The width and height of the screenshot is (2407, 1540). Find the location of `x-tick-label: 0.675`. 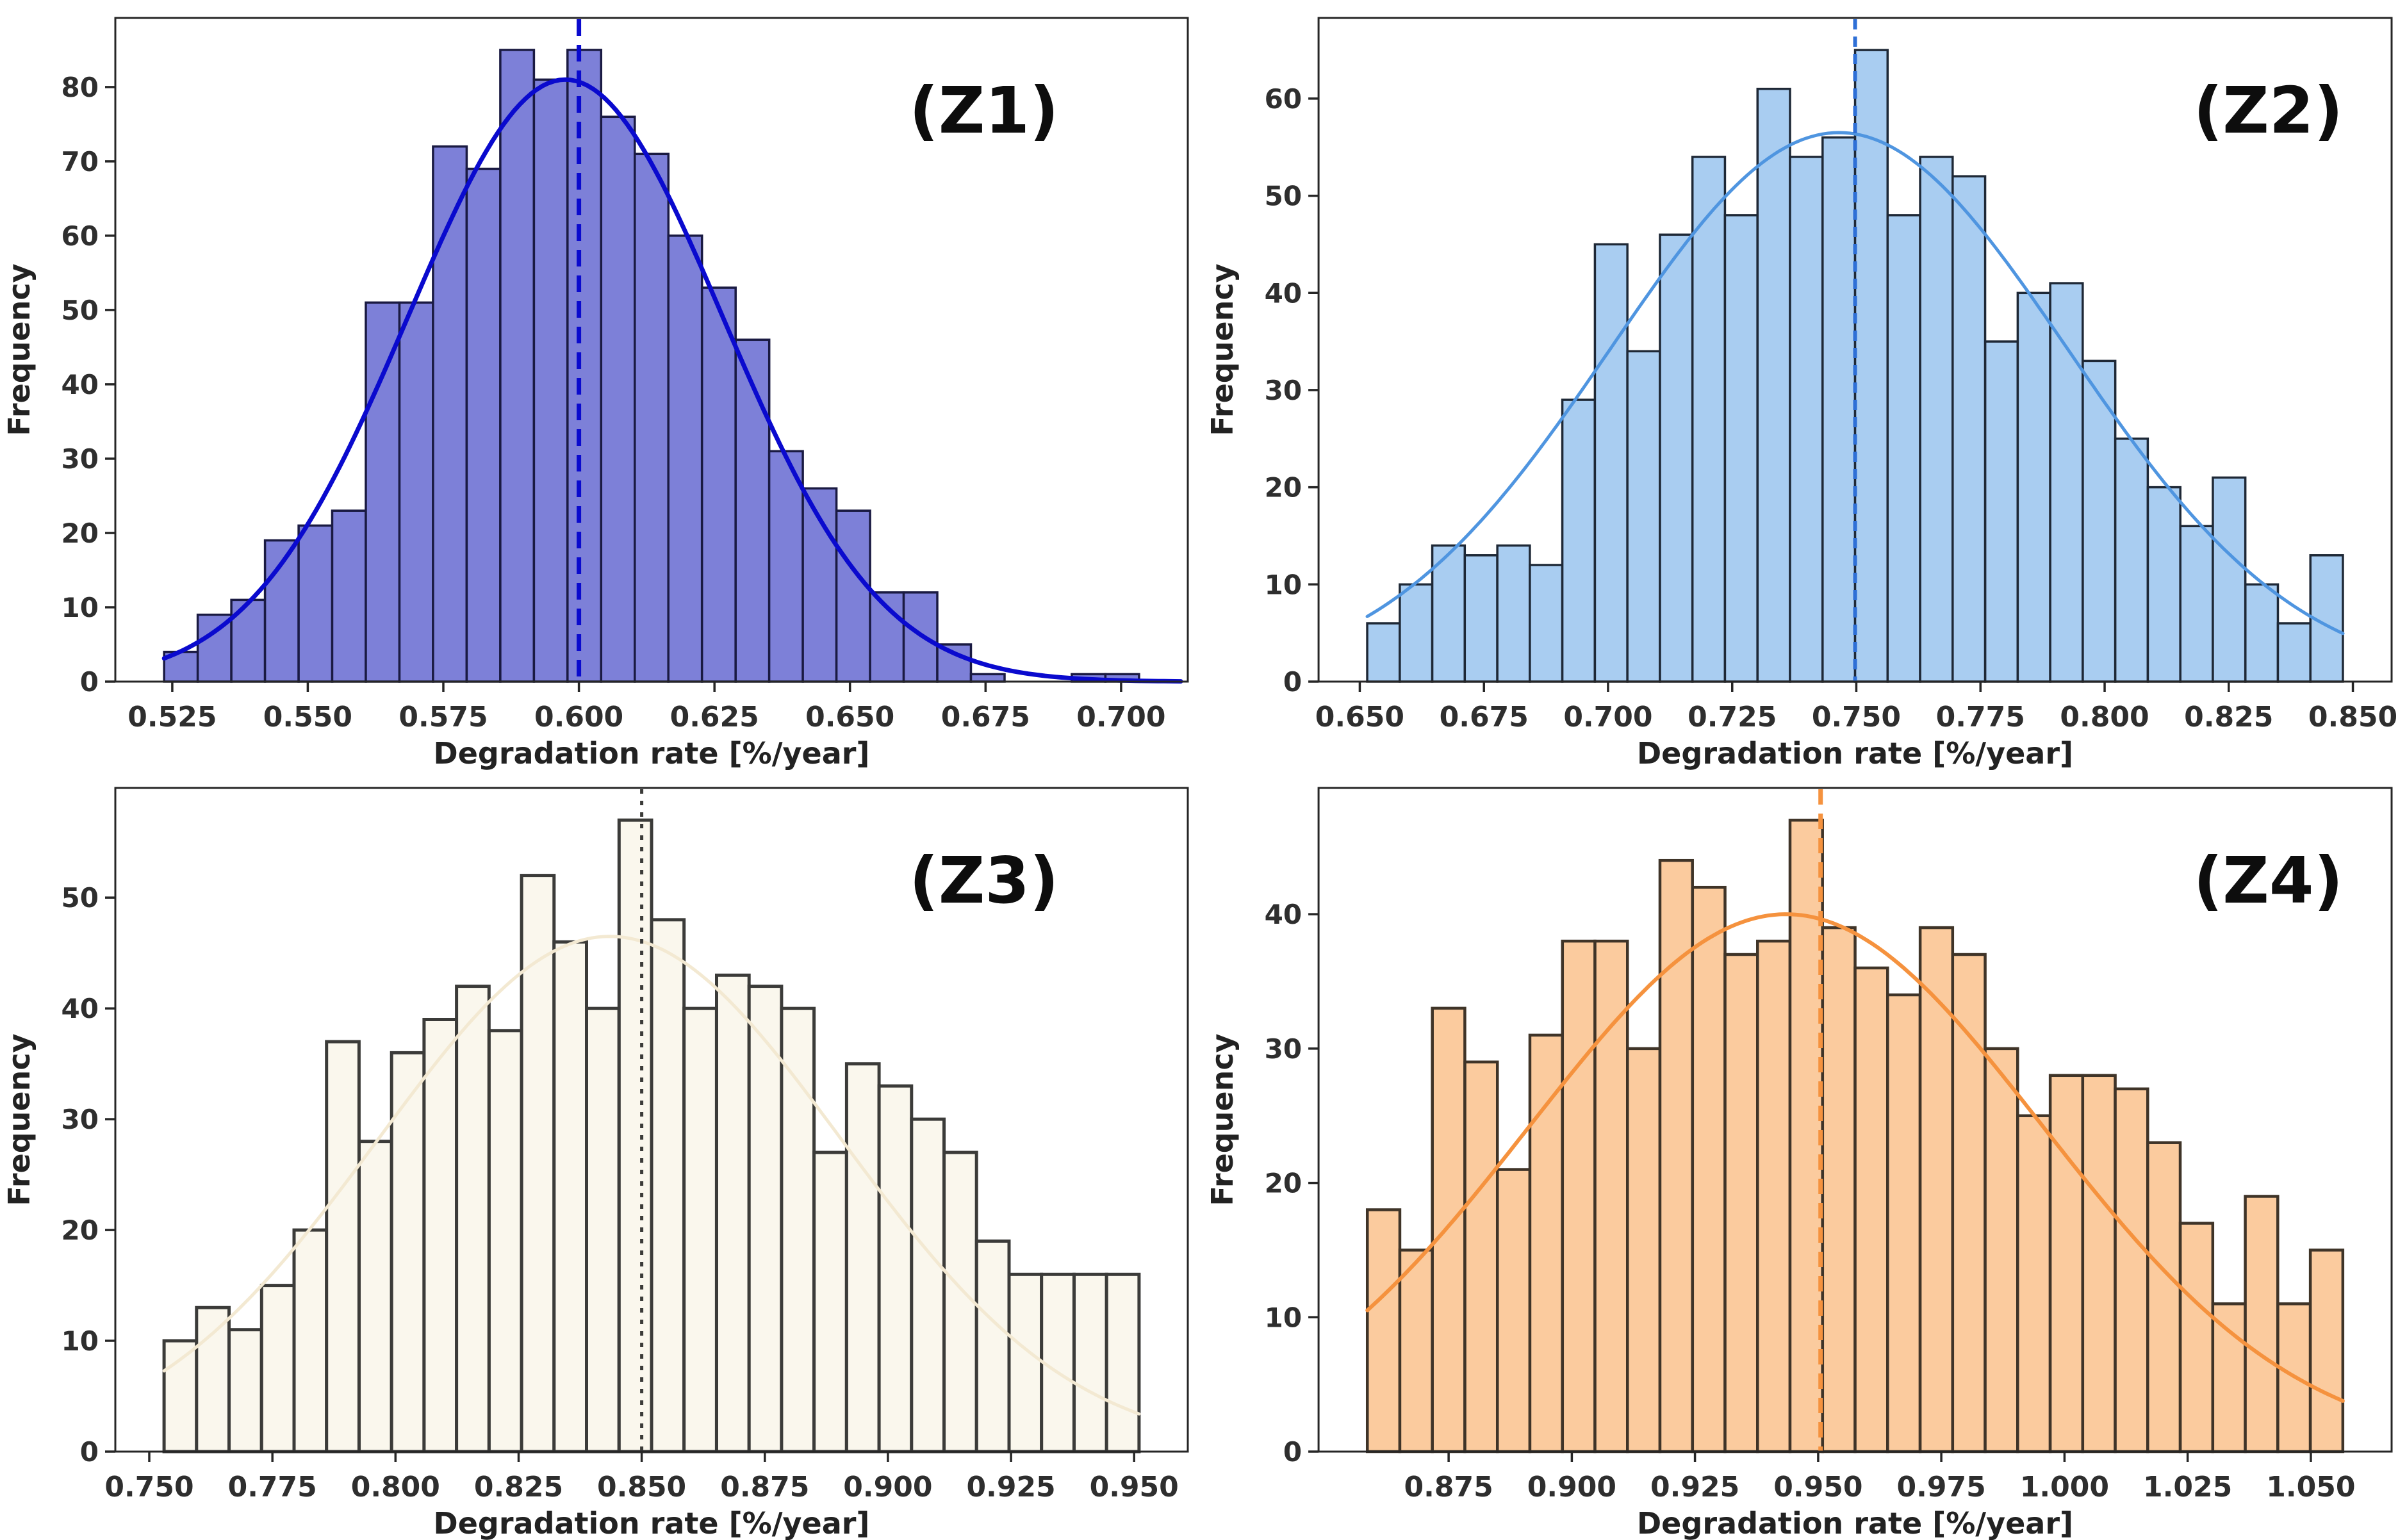

x-tick-label: 0.675 is located at coordinates (986, 717).